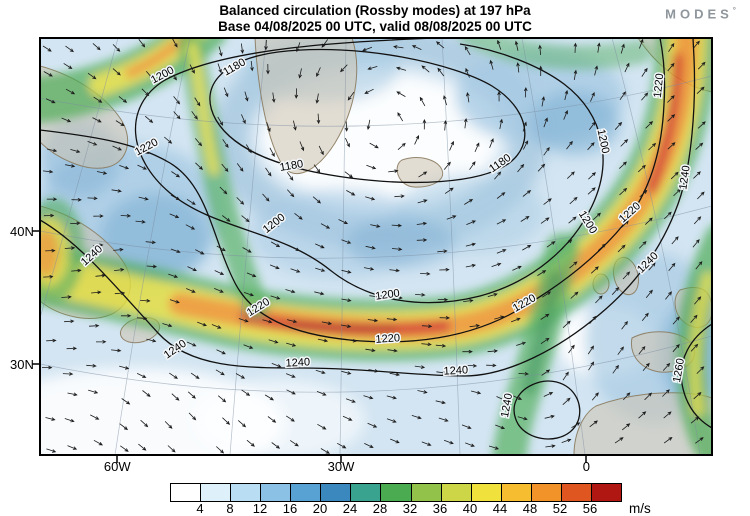 The image size is (750, 516). Describe the element at coordinates (530, 508) in the screenshot. I see `colorbar-tick-label: 48` at that location.